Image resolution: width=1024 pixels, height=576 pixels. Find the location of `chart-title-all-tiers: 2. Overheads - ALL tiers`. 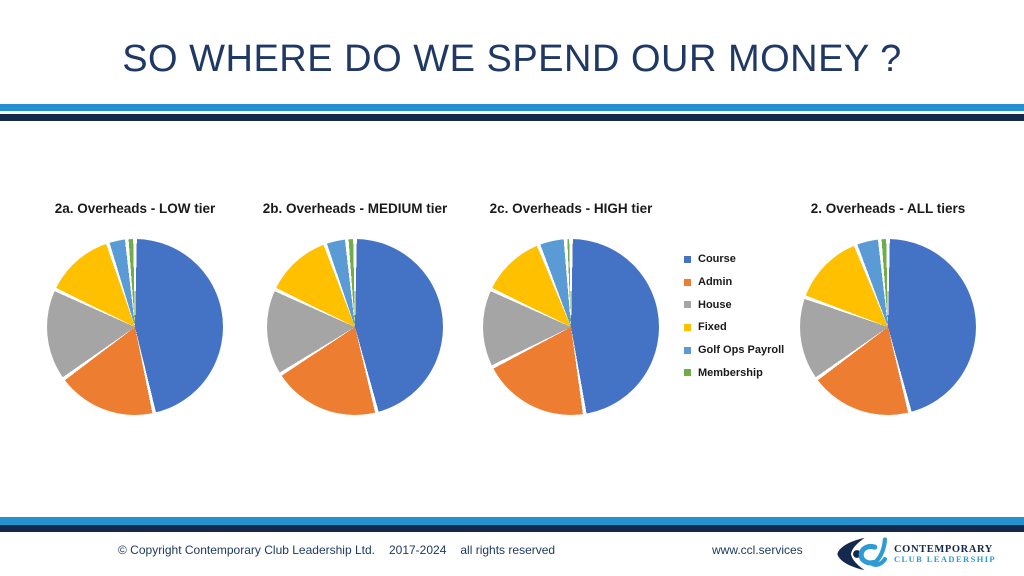

chart-title-all-tiers: 2. Overheads - ALL tiers is located at coordinates (888, 208).